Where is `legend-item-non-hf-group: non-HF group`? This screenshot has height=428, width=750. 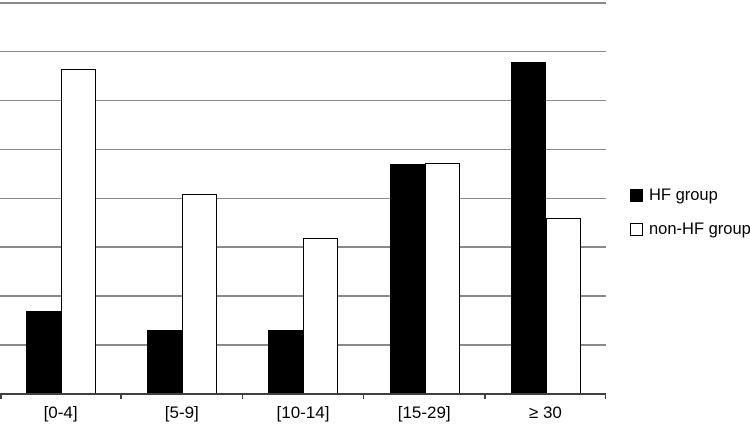
legend-item-non-hf-group: non-HF group is located at coordinates (690, 229).